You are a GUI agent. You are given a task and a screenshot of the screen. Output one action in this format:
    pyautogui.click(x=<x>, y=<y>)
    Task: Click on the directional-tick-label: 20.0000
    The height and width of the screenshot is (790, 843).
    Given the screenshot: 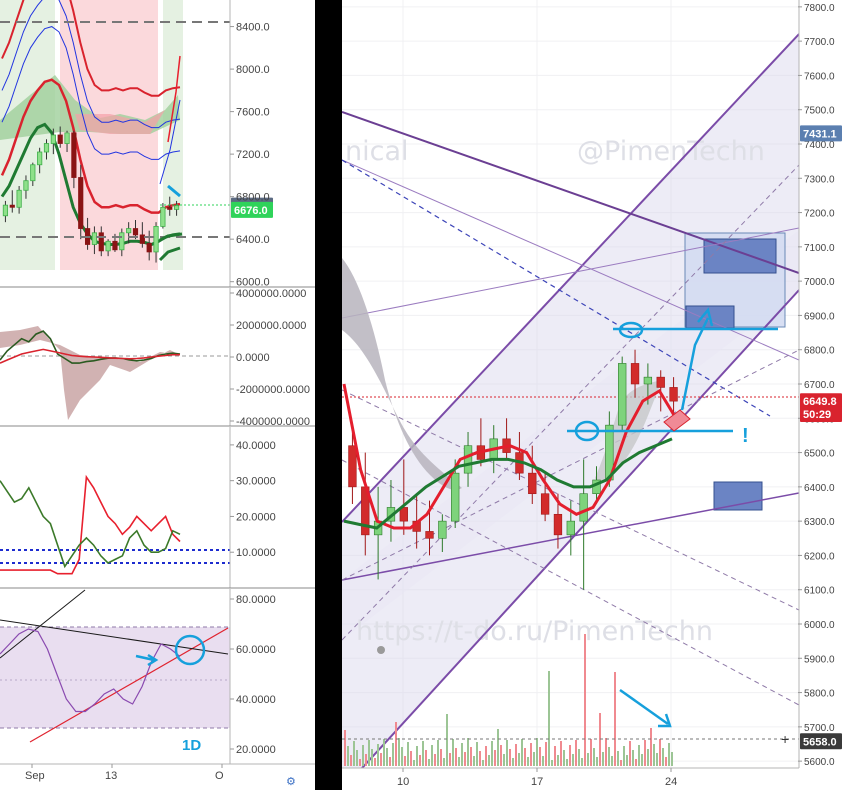 What is the action you would take?
    pyautogui.click(x=256, y=517)
    